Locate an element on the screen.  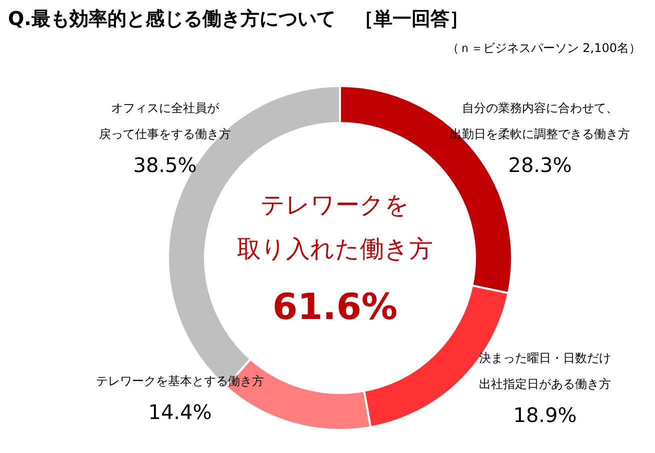
text: 61.6% is located at coordinates (335, 307).